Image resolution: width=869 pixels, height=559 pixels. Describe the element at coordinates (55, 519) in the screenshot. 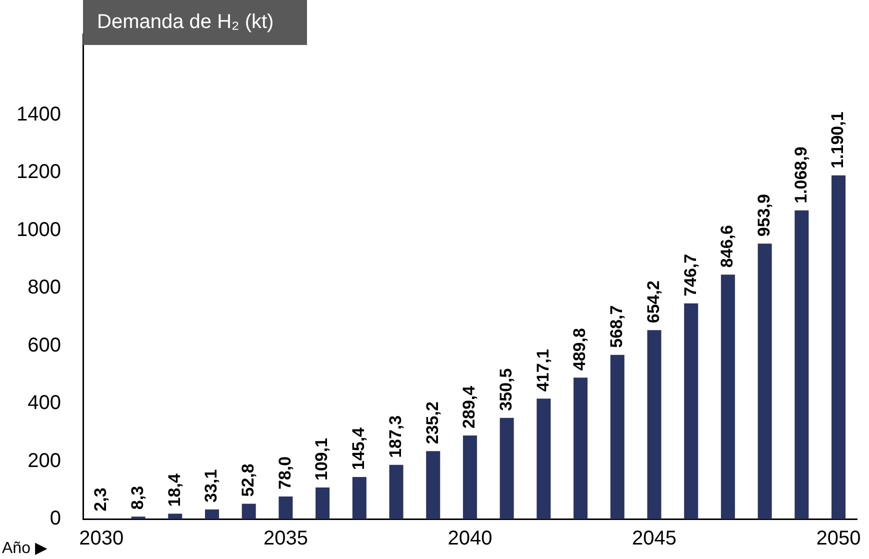

I see `y-tick-label: 0` at that location.